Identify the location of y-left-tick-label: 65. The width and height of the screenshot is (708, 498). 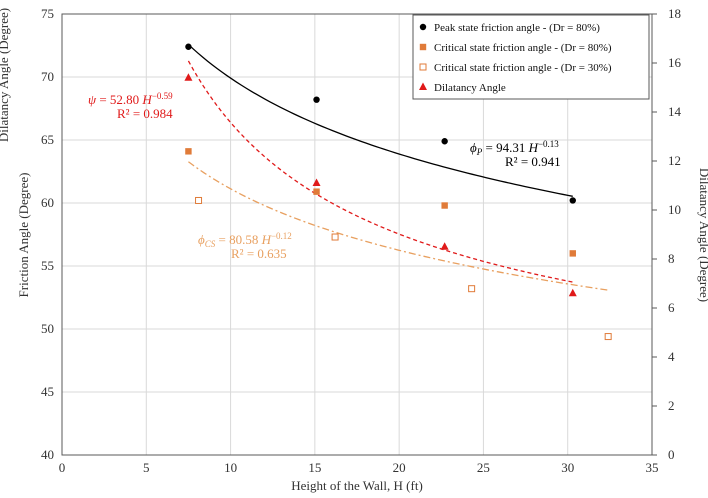
(47, 139).